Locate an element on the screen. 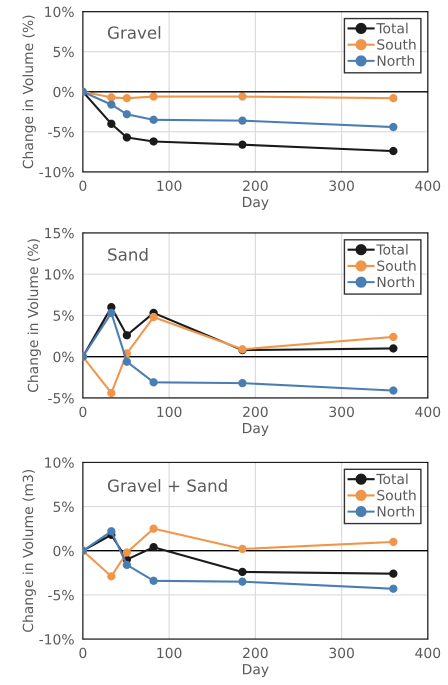 Image resolution: width=448 pixels, height=685 pixels. y-tick-label: 15% is located at coordinates (59, 233).